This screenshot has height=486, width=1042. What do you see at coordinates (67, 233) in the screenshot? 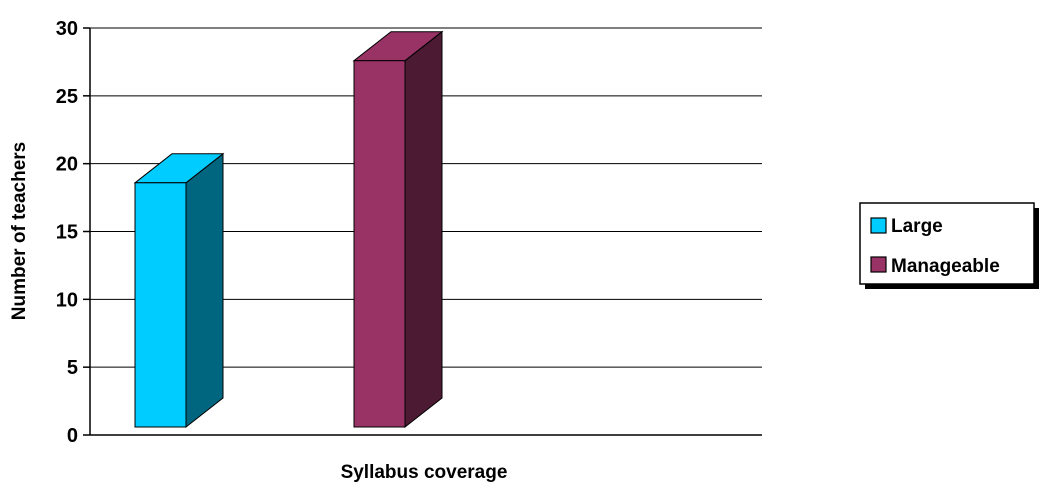
I see `y-tick-label: 15` at bounding box center [67, 233].